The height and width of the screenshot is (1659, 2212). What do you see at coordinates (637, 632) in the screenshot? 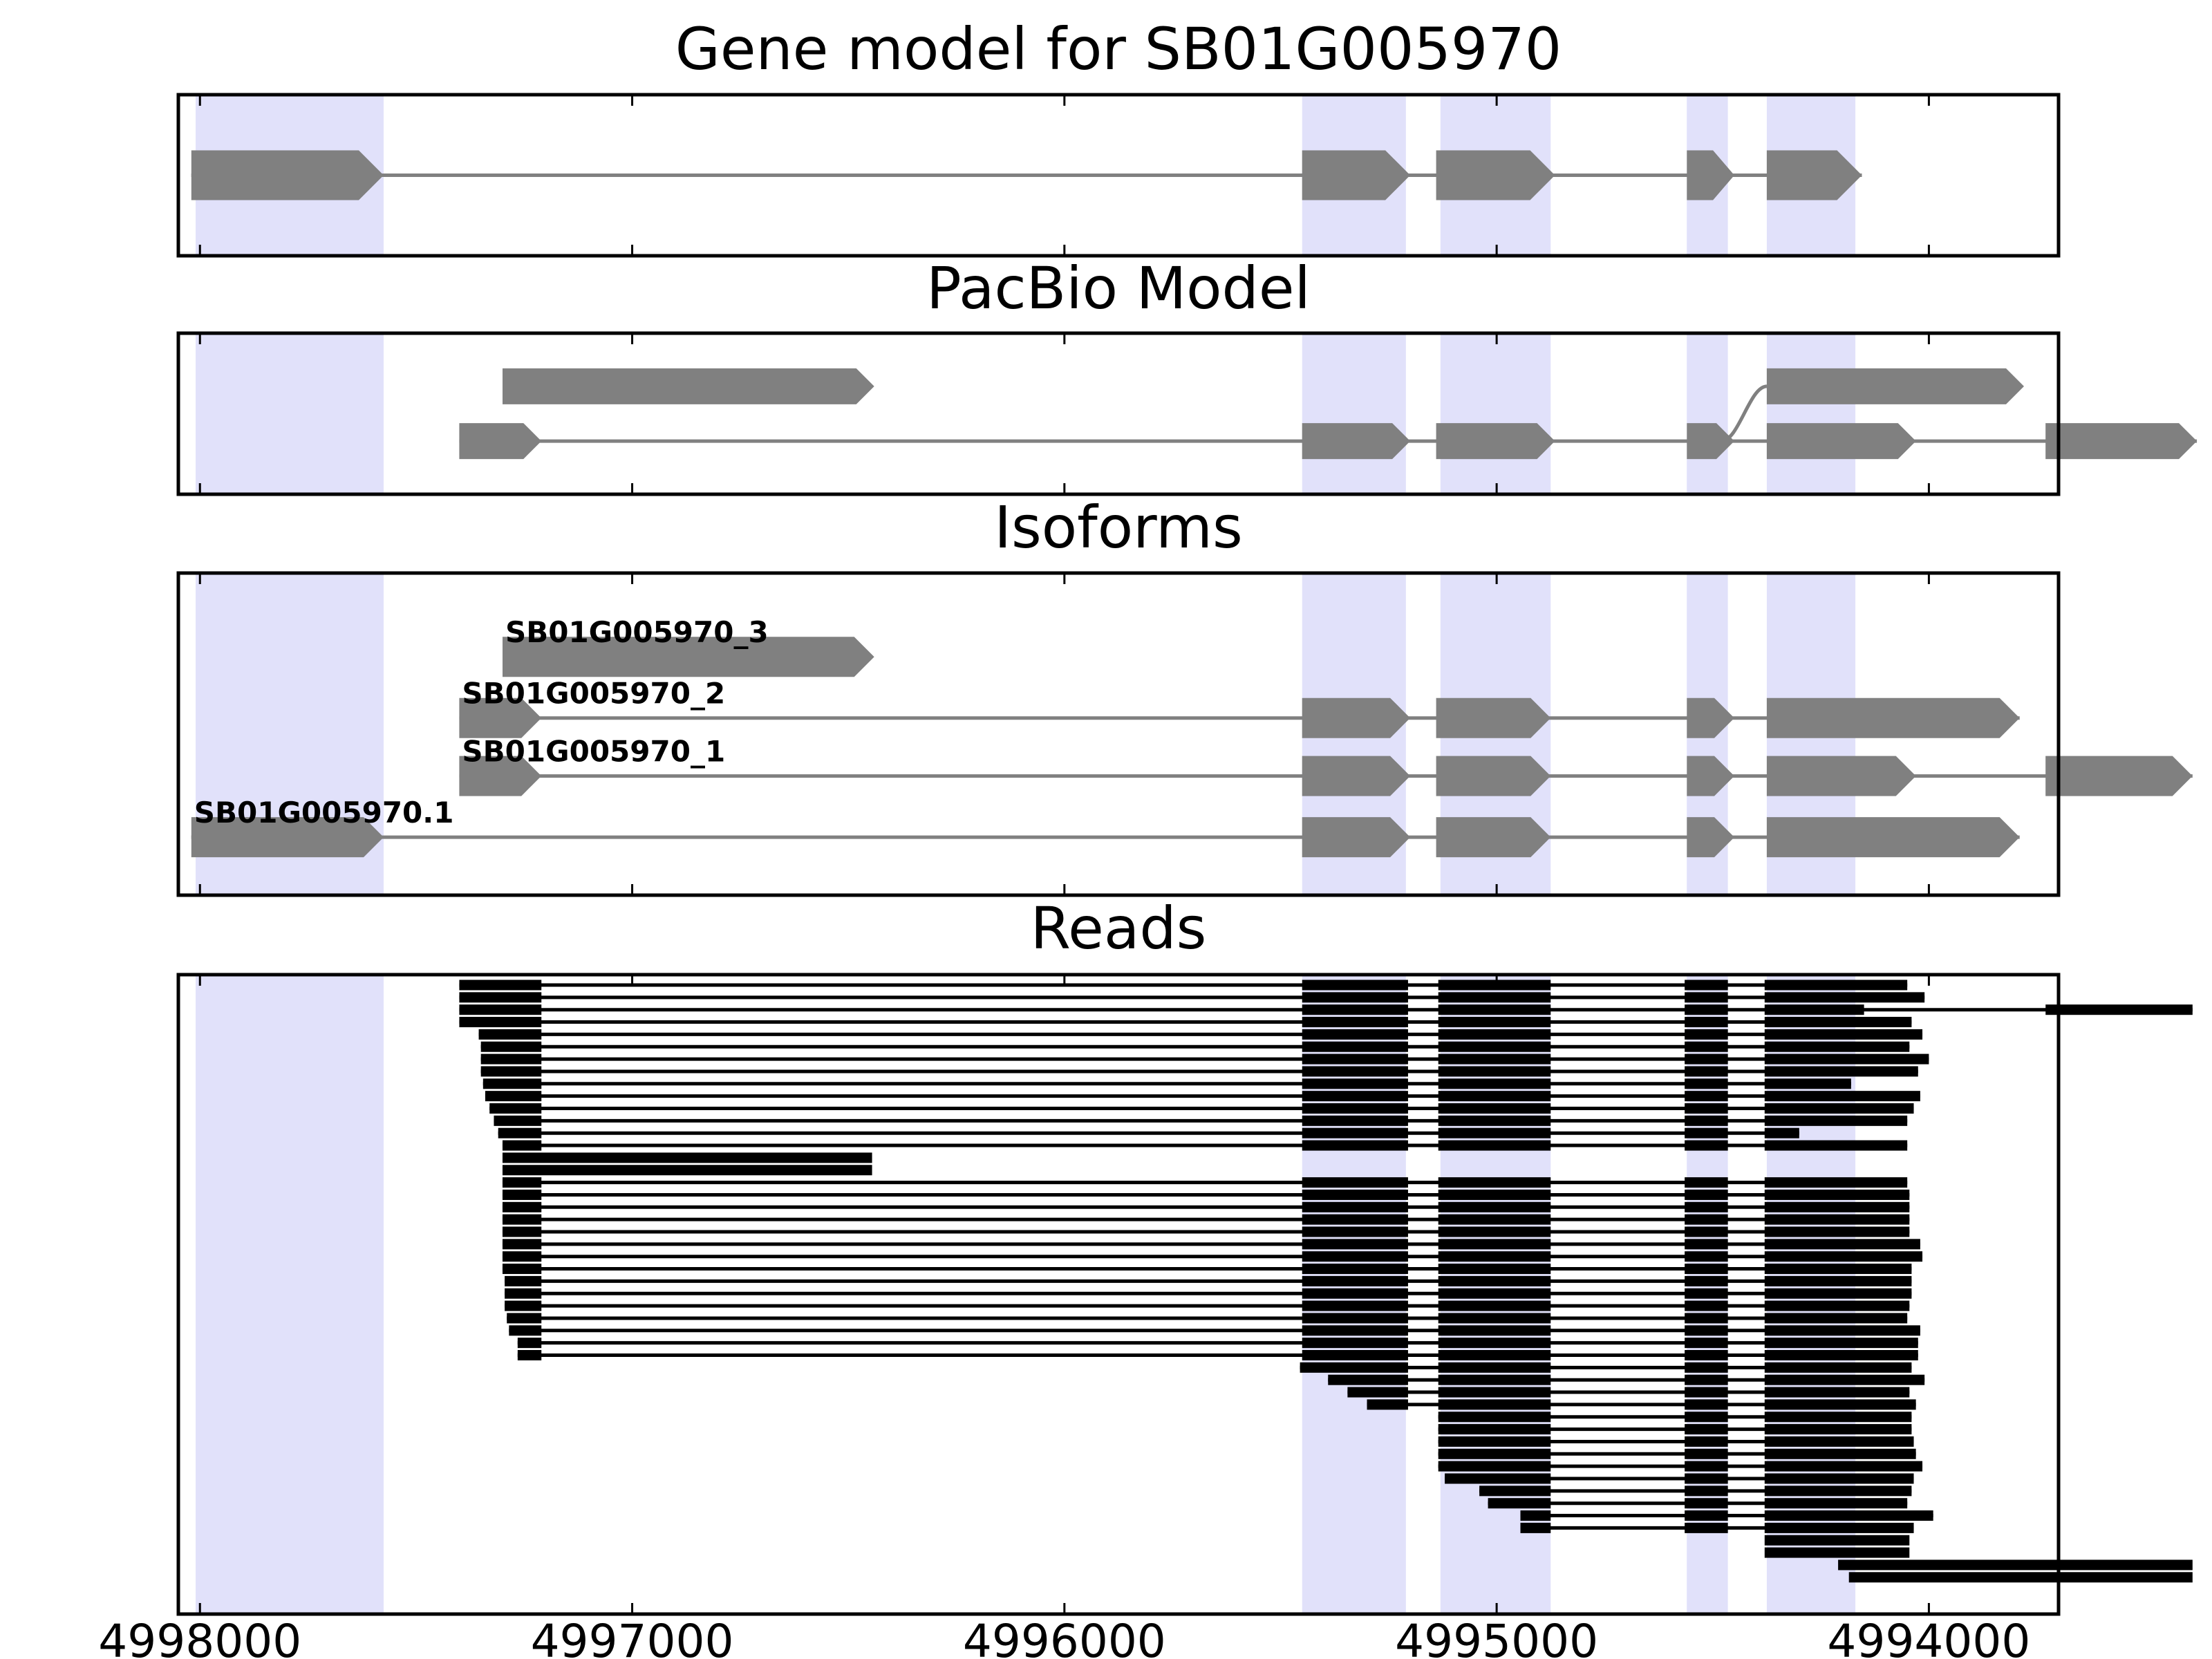
I see `isoform-label: SB01G005970_3` at bounding box center [637, 632].